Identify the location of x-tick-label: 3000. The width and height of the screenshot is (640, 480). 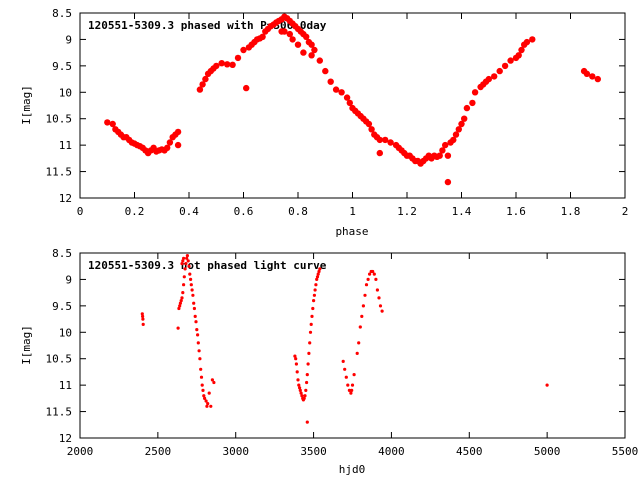
(235, 451).